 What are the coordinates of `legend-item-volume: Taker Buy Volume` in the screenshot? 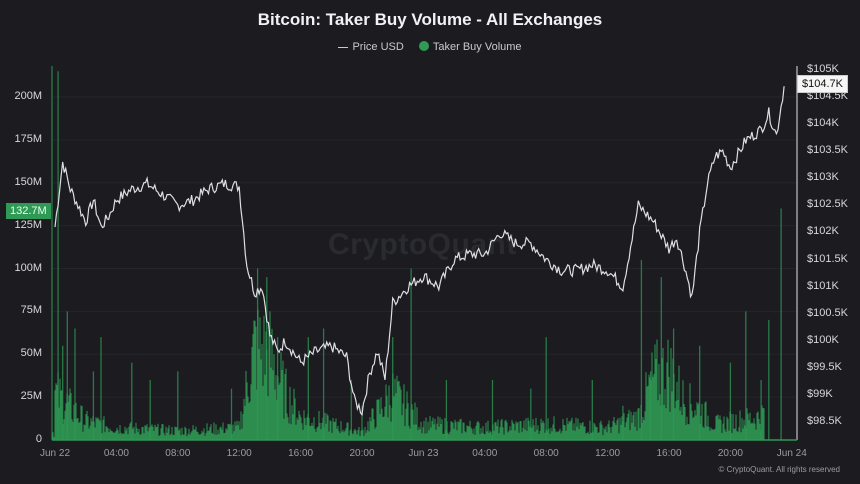 It's located at (470, 47).